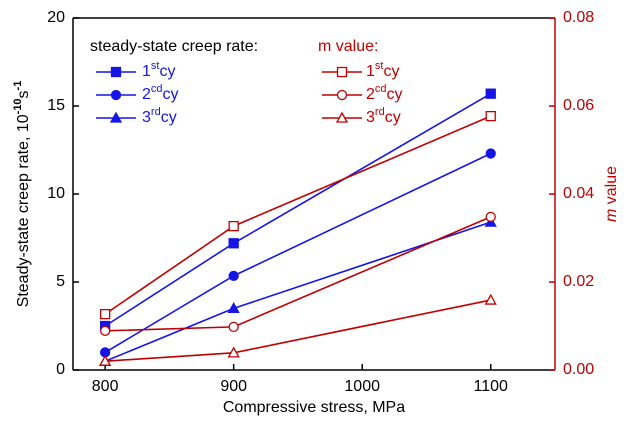 The height and width of the screenshot is (421, 632). I want to click on y2-label-part: m, so click(611, 215).